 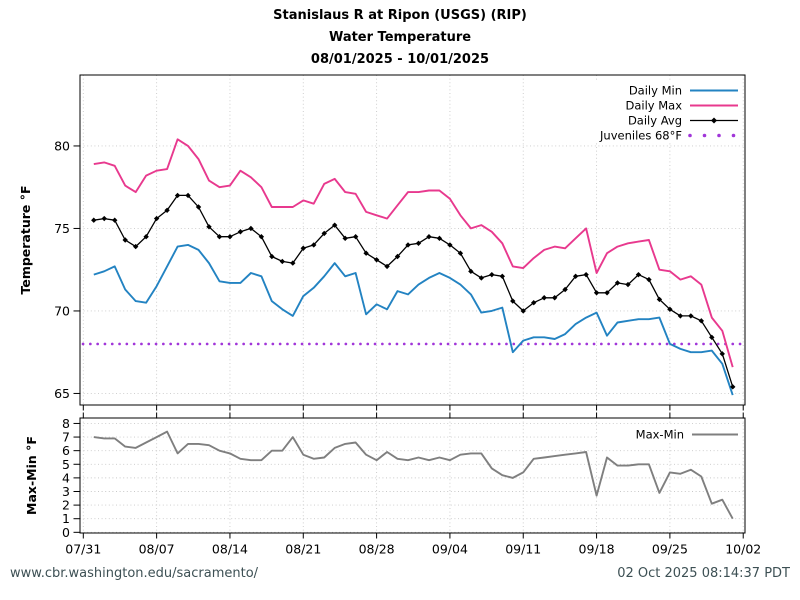 I want to click on svg-text: 08/07, so click(x=157, y=549).